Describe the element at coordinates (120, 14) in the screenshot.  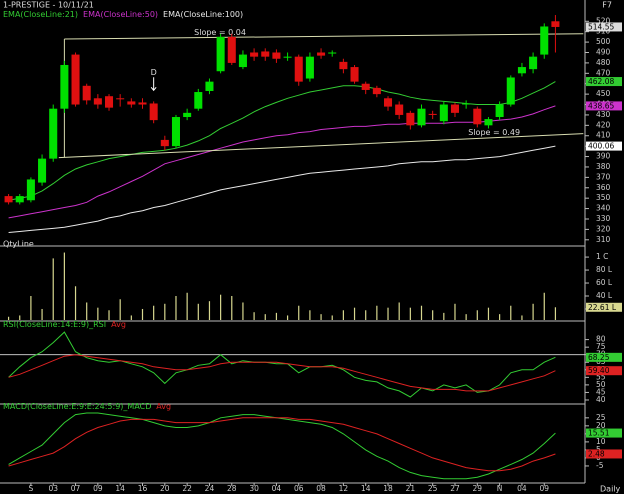
I see `legend-entry: EMA(CloseLine:50)` at that location.